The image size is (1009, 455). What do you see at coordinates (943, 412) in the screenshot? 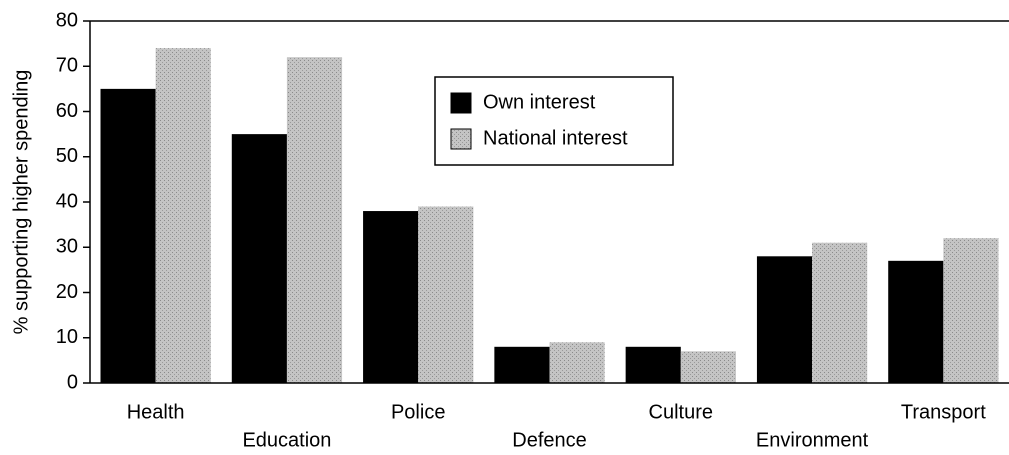
I see `x-tick-label: Transport` at bounding box center [943, 412].